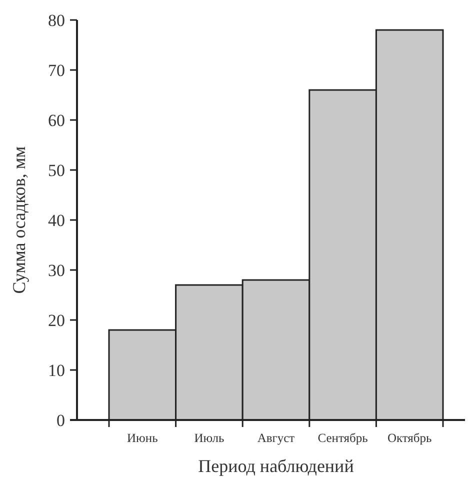 The height and width of the screenshot is (479, 472). What do you see at coordinates (56, 170) in the screenshot?
I see `y-tick-label: 50` at bounding box center [56, 170].